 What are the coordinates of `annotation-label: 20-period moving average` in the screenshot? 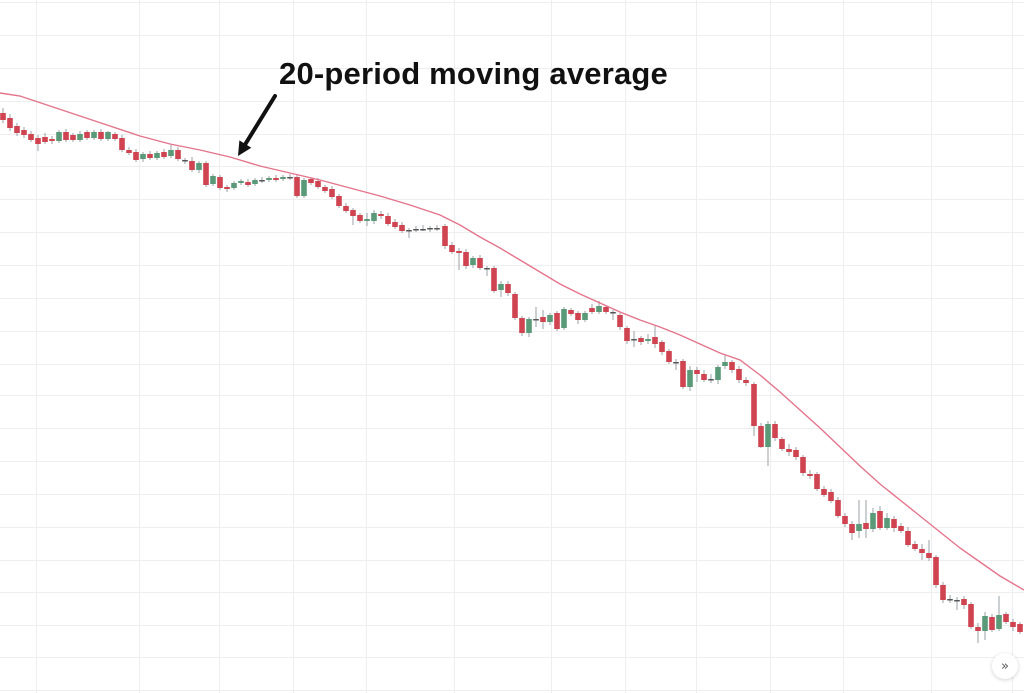 It's located at (473, 73).